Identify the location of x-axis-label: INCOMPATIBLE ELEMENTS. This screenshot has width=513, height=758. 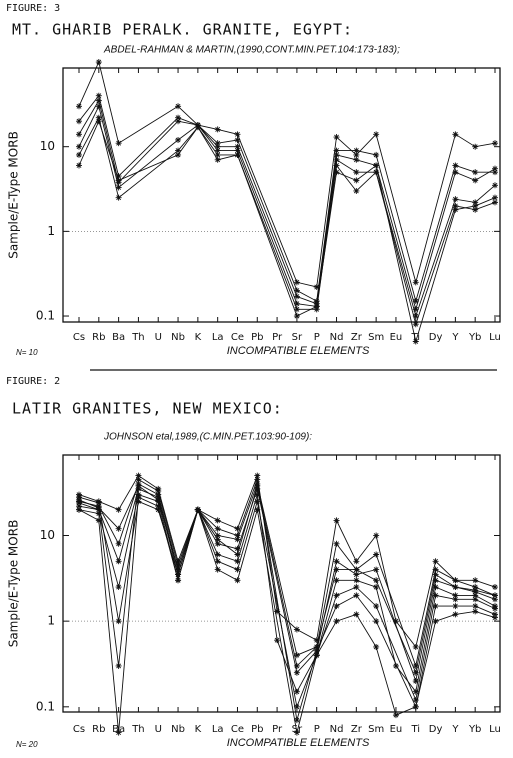
(298, 351).